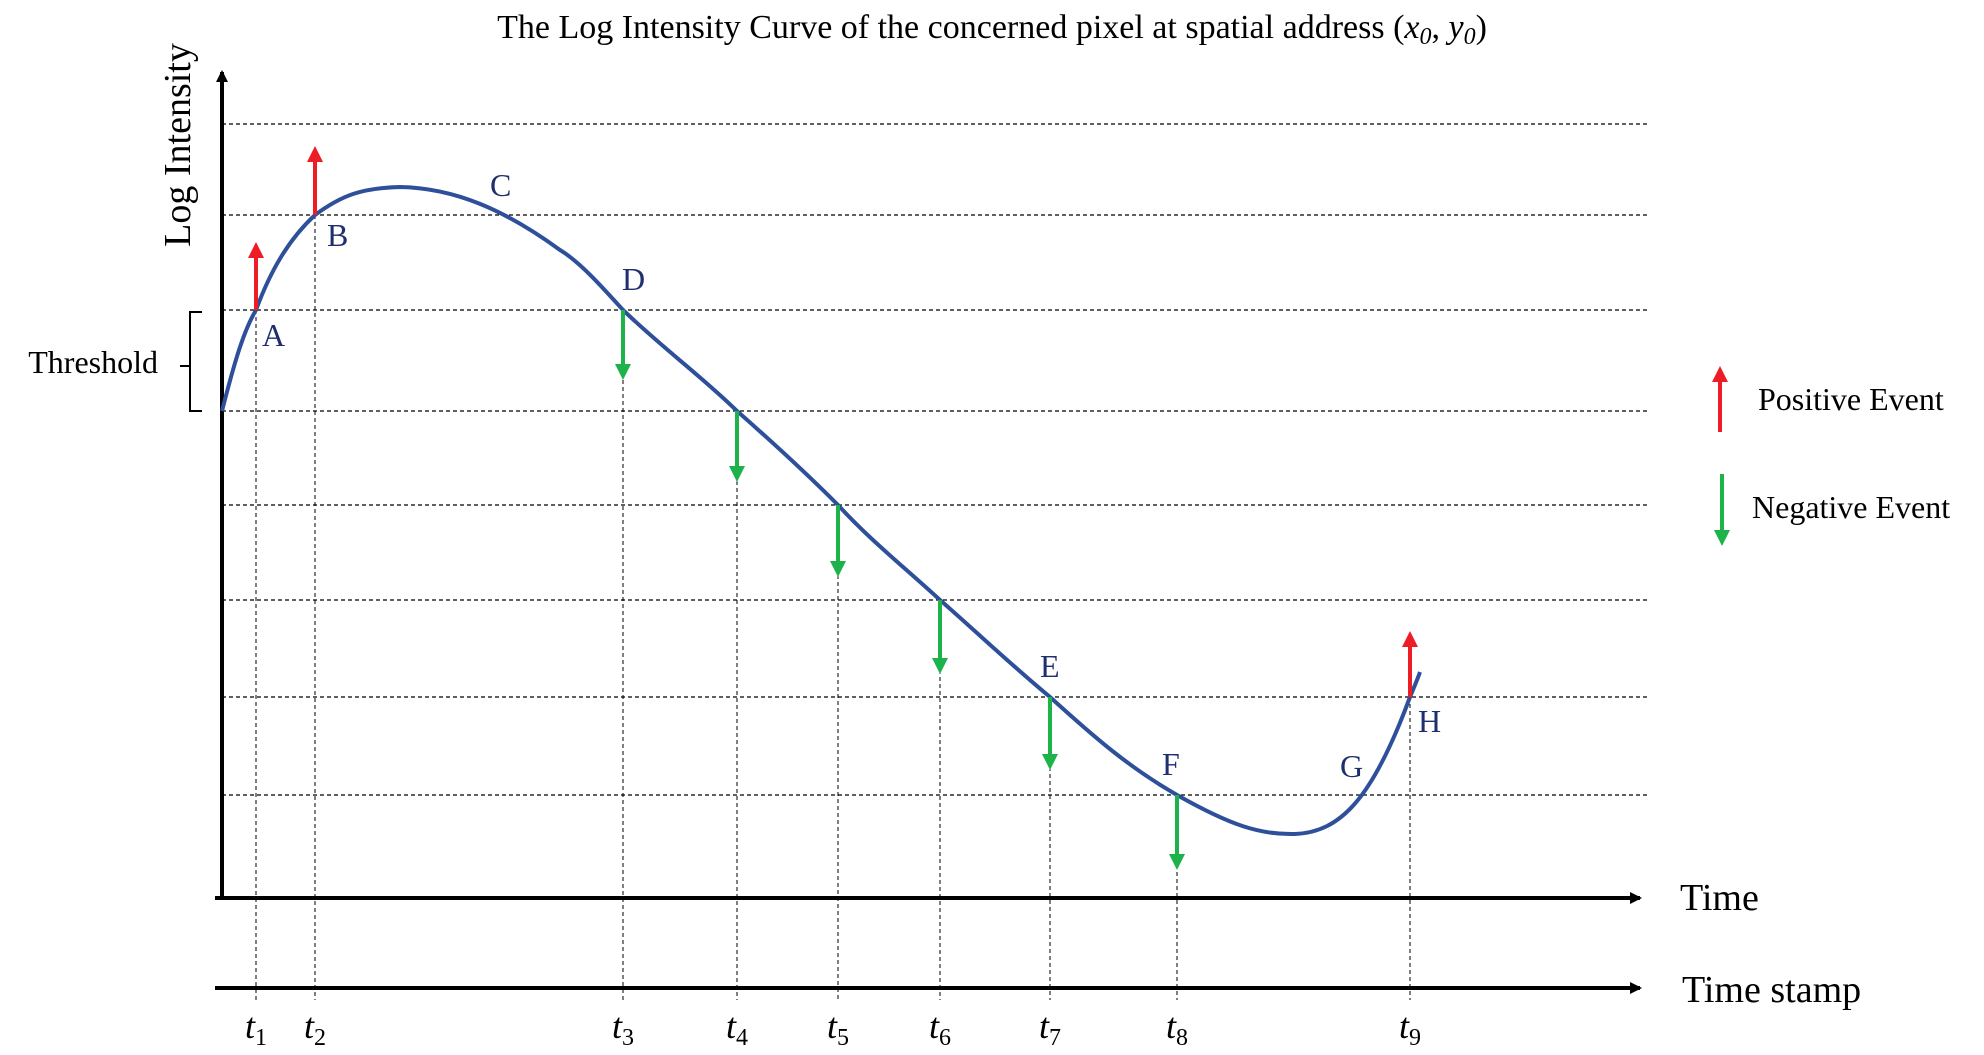 The width and height of the screenshot is (1984, 1055). I want to click on y-axis-label: Log Intensity, so click(178, 145).